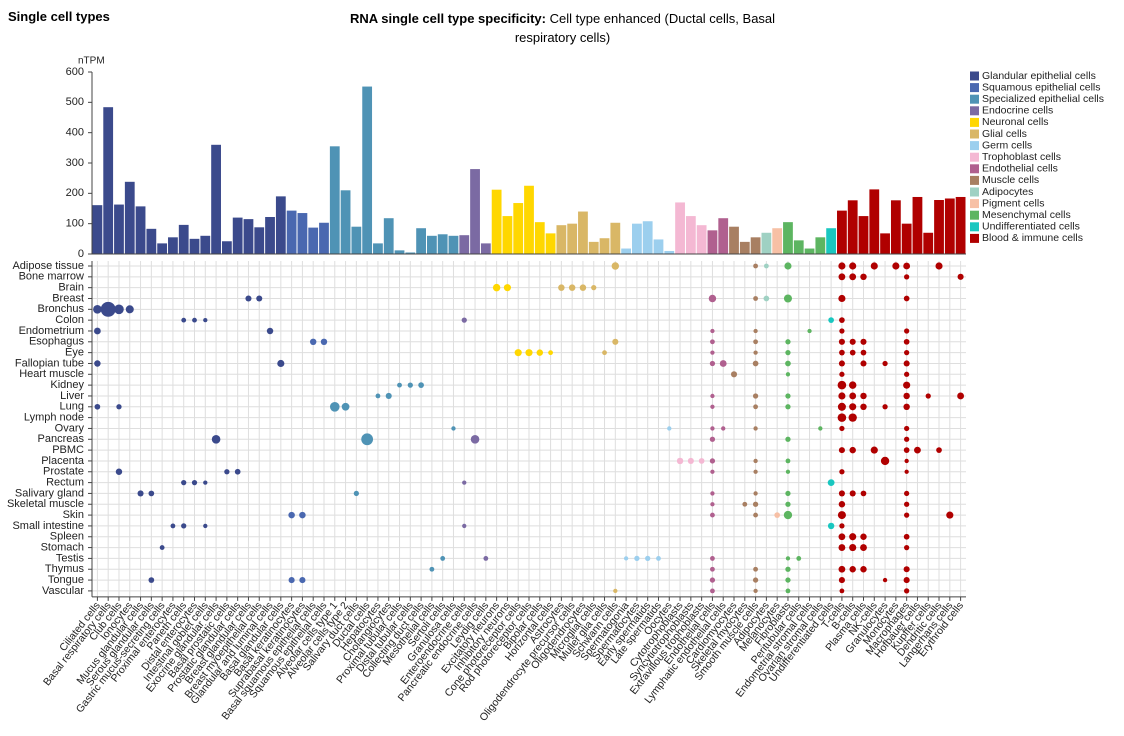 The width and height of the screenshot is (1124, 736). Describe the element at coordinates (48, 266) in the screenshot. I see `row-label: Adipose tissue` at that location.